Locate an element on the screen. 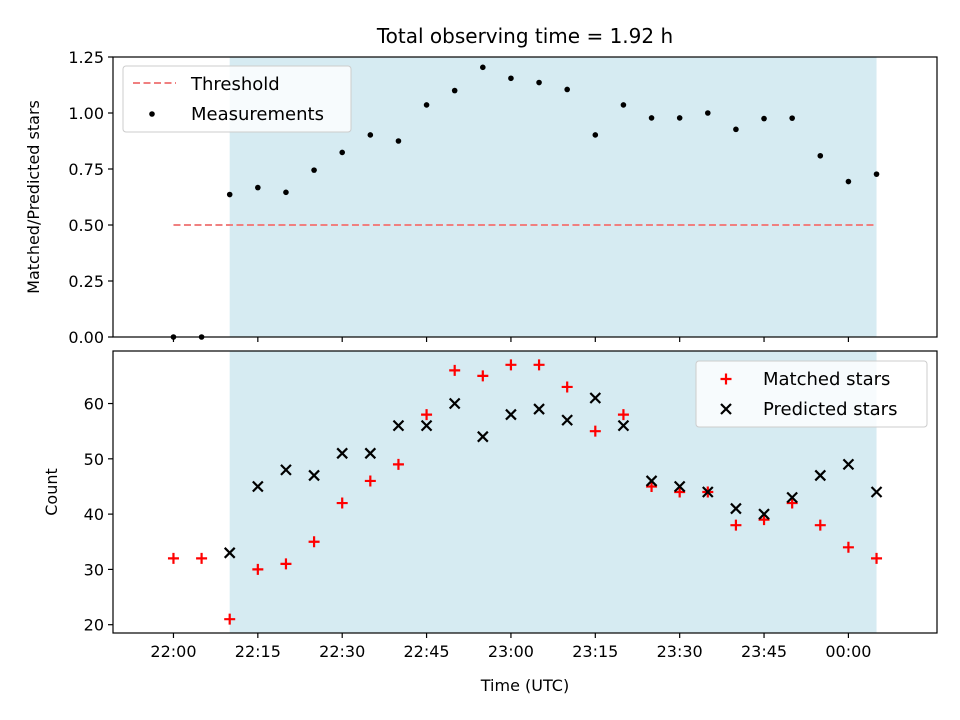 Image resolution: width=960 pixels, height=720 pixels. legend-label-predicted: Predicted stars is located at coordinates (830, 409).